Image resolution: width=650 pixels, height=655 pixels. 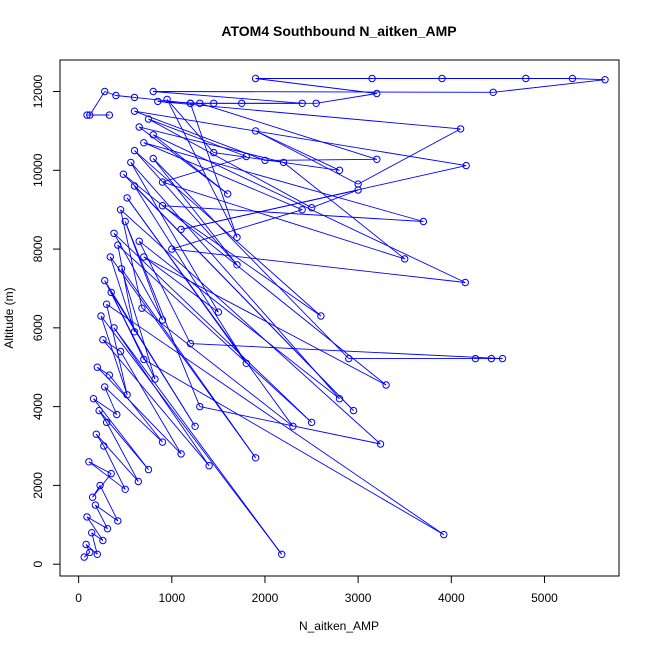 What do you see at coordinates (38, 564) in the screenshot?
I see `y-tick-label: 0` at bounding box center [38, 564].